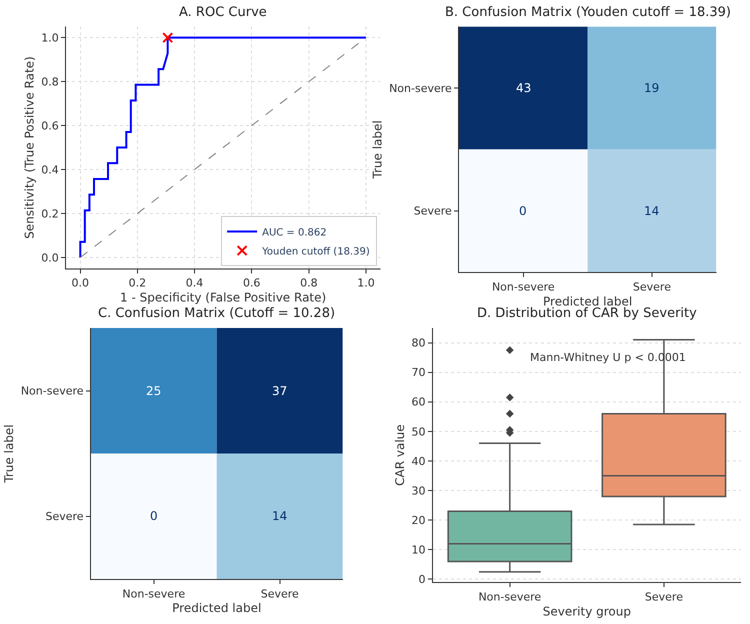 The image size is (750, 624). What do you see at coordinates (419, 373) in the screenshot?
I see `y-tick-label: 70` at bounding box center [419, 373].